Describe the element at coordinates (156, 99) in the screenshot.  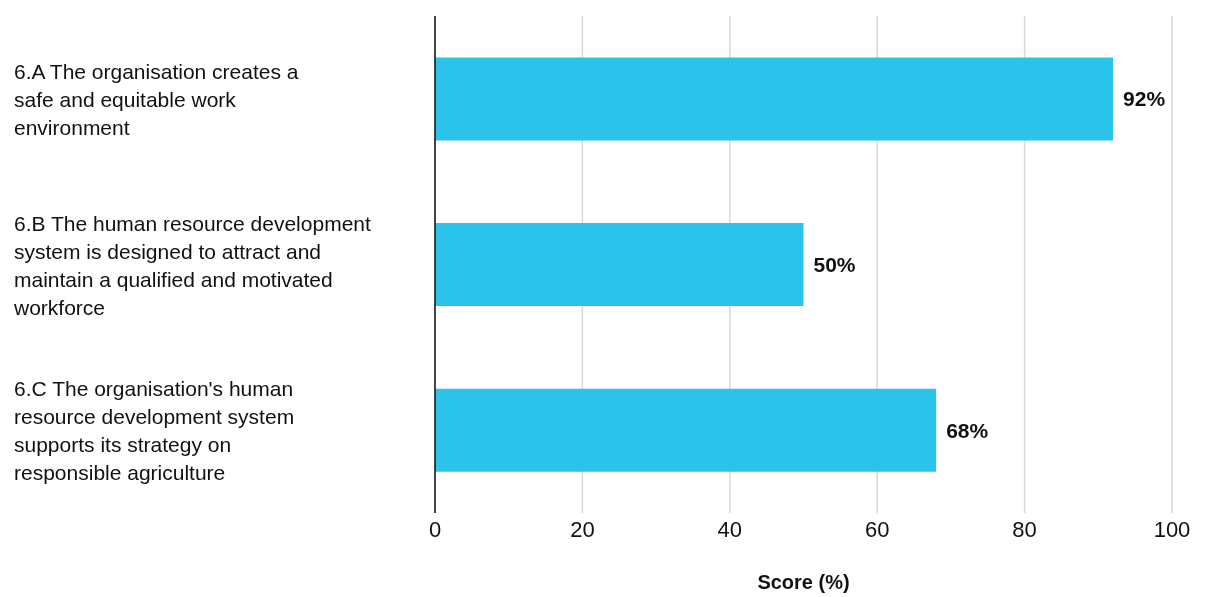
I see `y-tick-label: 6.A The organisation creates a safe and equitable work environment` at that location.